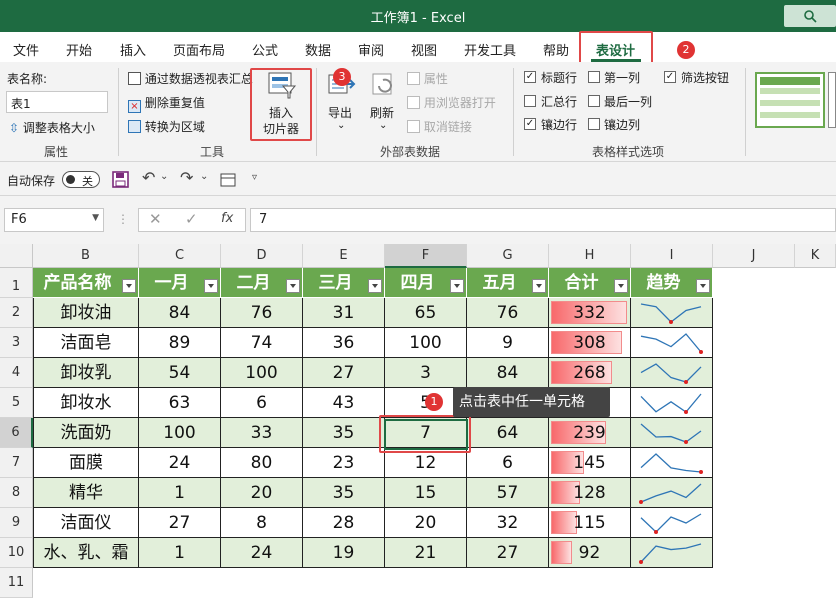 Image resolution: width=836 pixels, height=607 pixels. What do you see at coordinates (426, 493) in the screenshot?
I see `value-cell: 15` at bounding box center [426, 493].